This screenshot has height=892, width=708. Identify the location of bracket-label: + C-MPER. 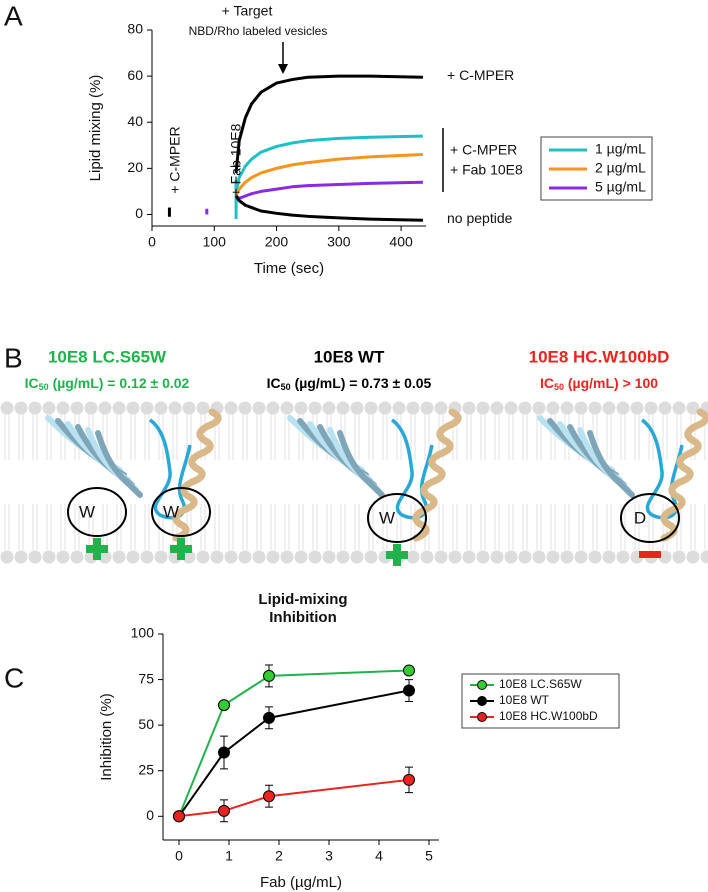
(483, 150).